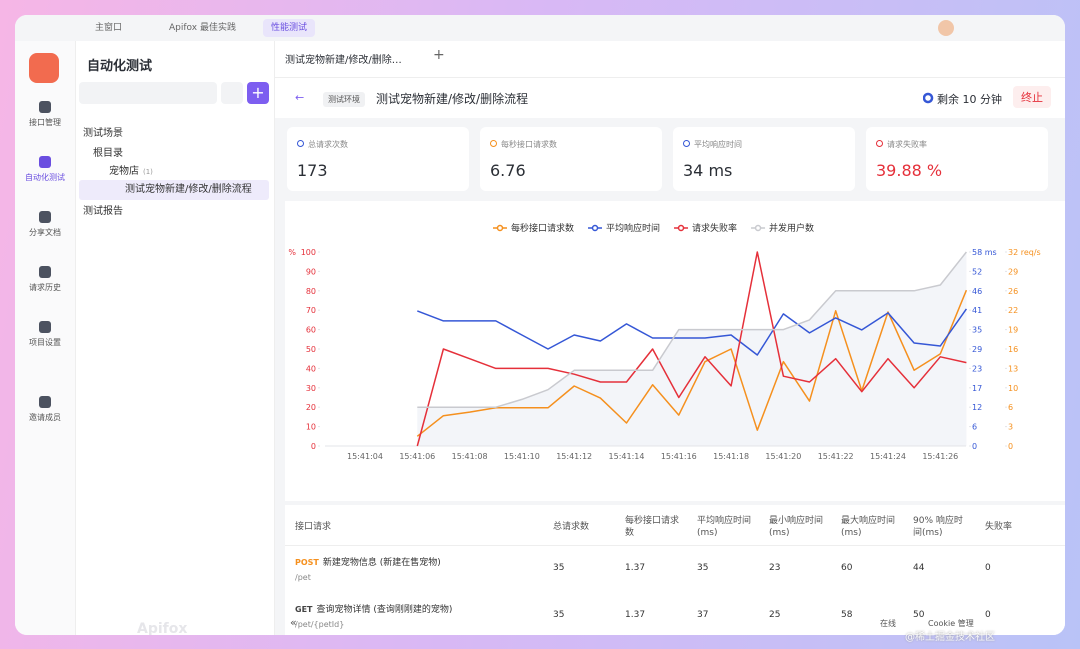 This screenshot has width=1080, height=649. I want to click on avatar, so click(946, 28).